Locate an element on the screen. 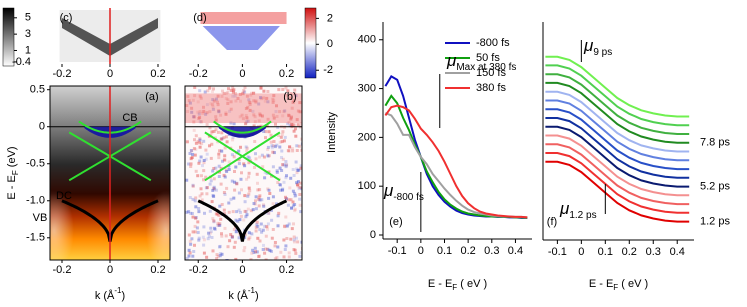 The width and height of the screenshot is (747, 307). vb-model is located at coordinates (242, 220).